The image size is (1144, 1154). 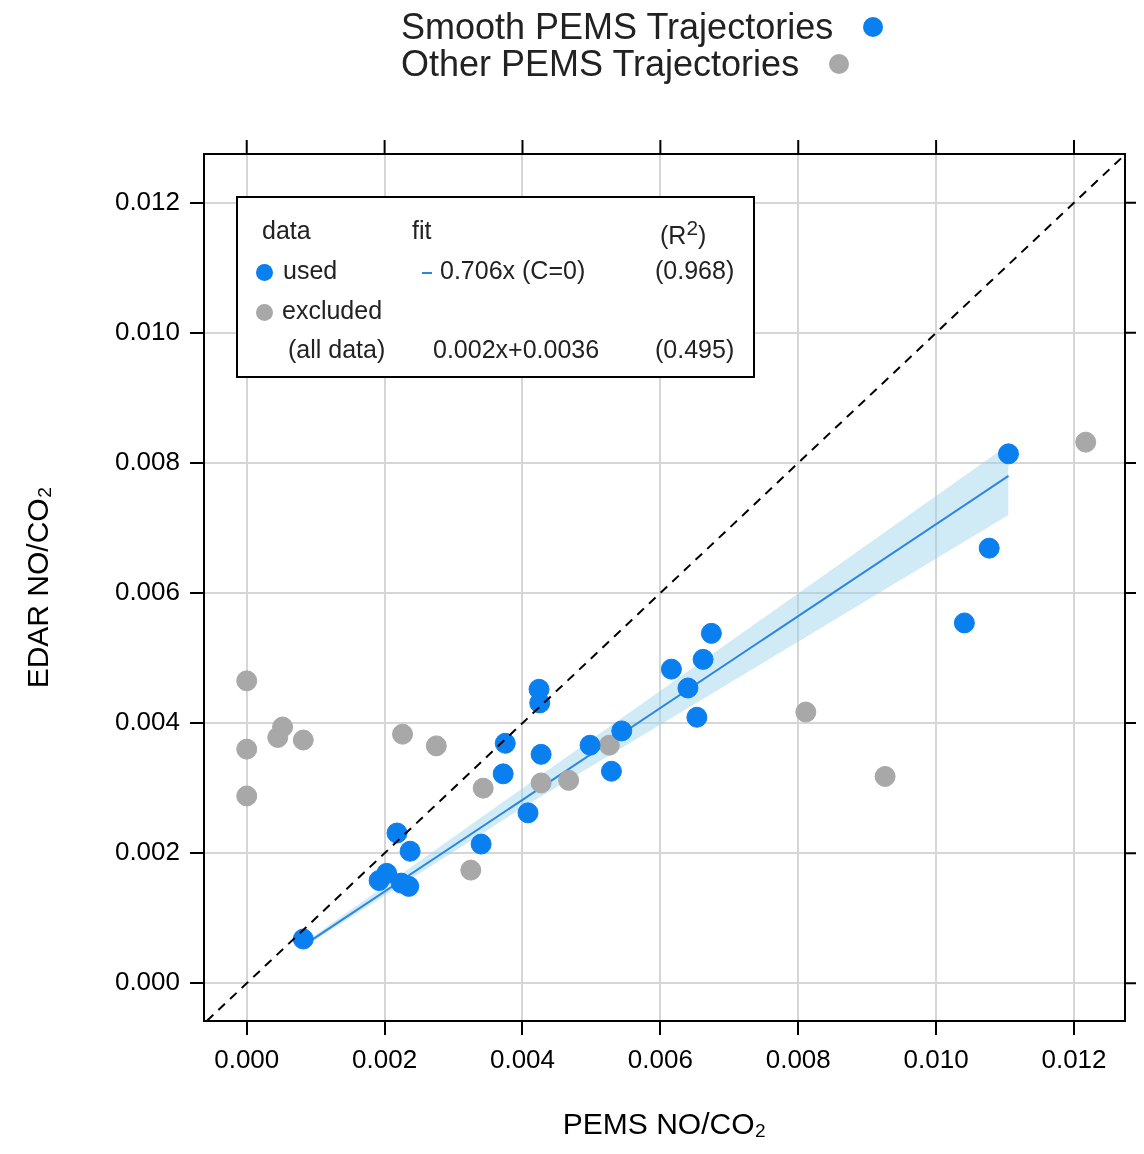 What do you see at coordinates (147, 851) in the screenshot?
I see `y-tick-label: 0.002` at bounding box center [147, 851].